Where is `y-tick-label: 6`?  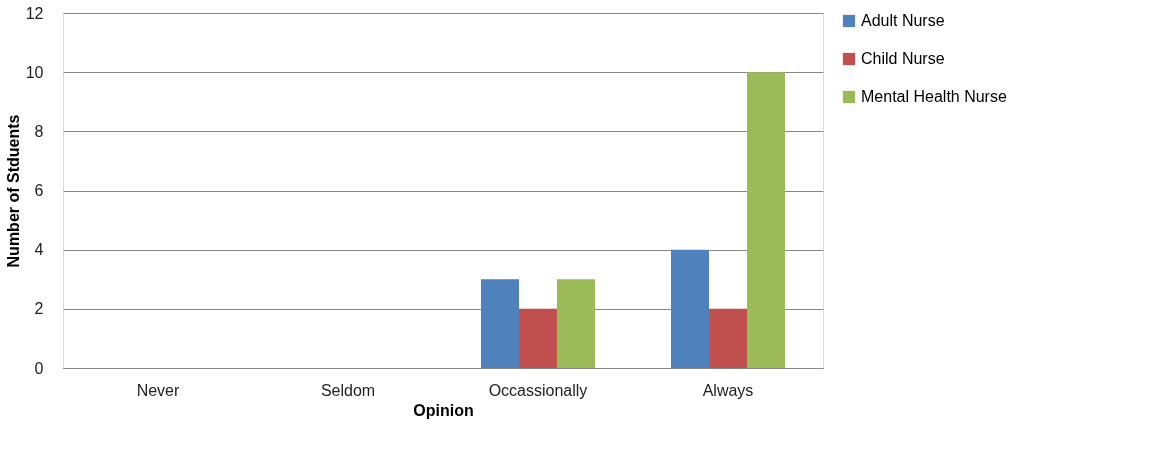
y-tick-label: 6 is located at coordinates (39, 190).